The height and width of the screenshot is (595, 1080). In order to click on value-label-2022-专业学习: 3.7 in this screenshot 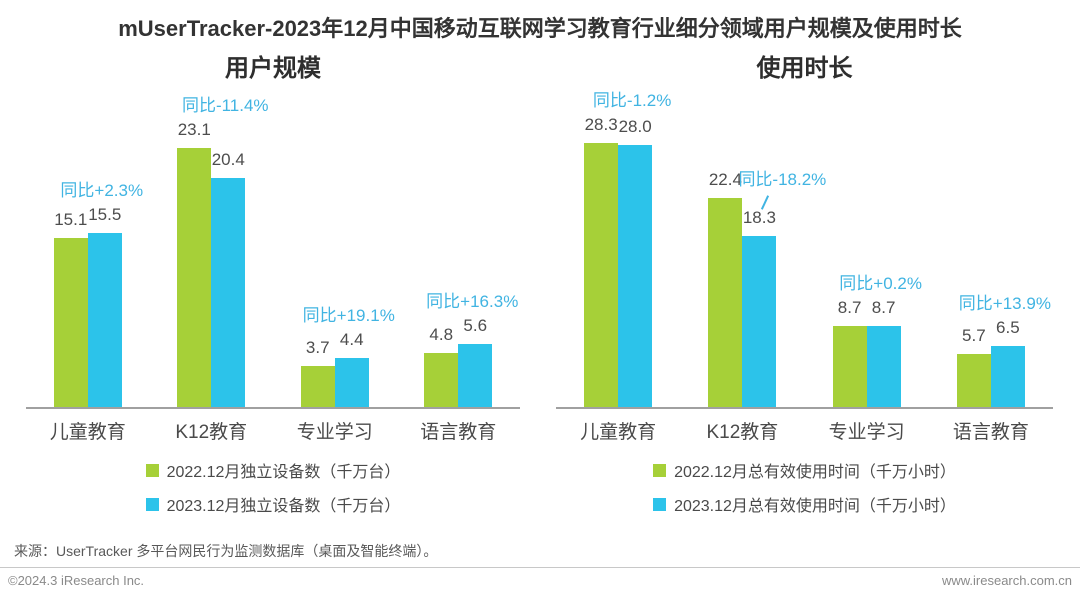, I will do `click(317, 347)`.